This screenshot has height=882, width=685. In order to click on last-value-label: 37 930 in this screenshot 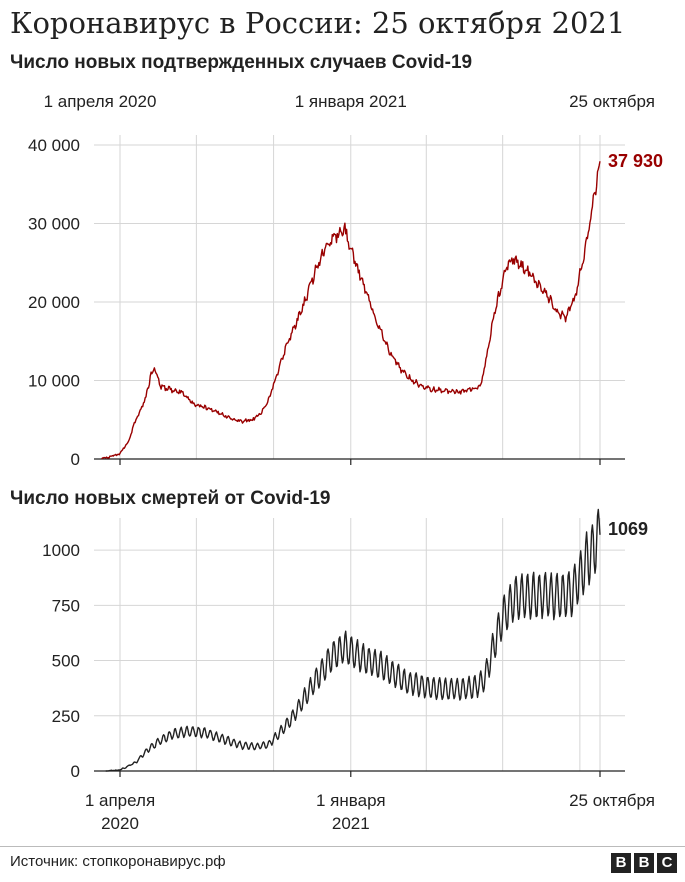, I will do `click(635, 161)`.